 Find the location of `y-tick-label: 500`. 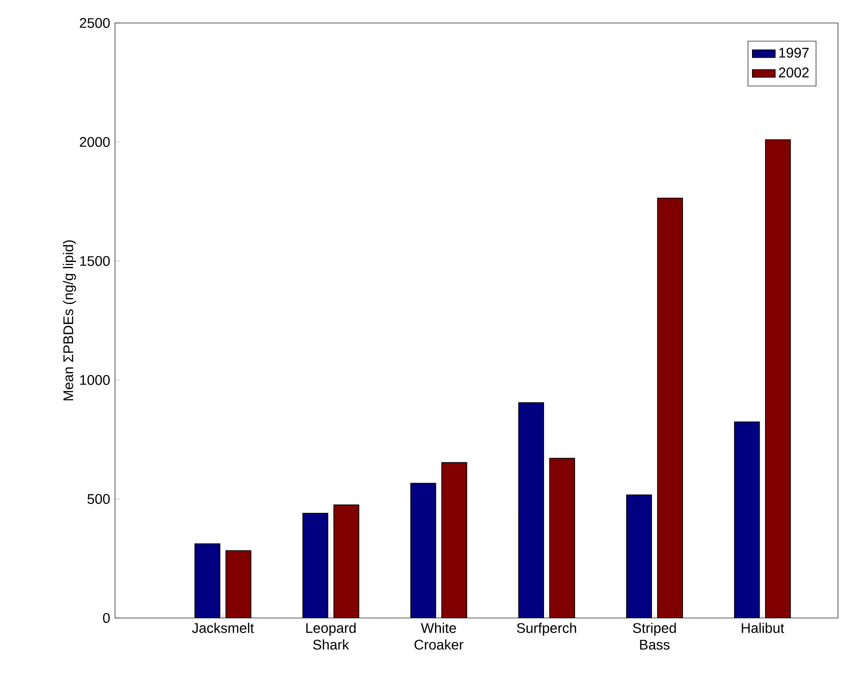

y-tick-label: 500 is located at coordinates (99, 499).